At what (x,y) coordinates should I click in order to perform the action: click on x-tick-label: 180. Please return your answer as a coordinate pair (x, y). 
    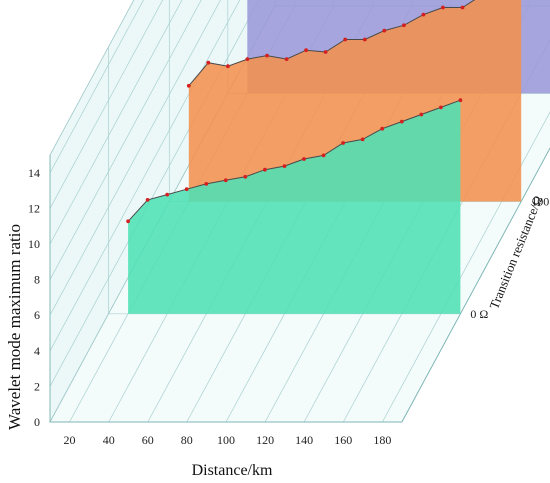
    Looking at the image, I should click on (382, 440).